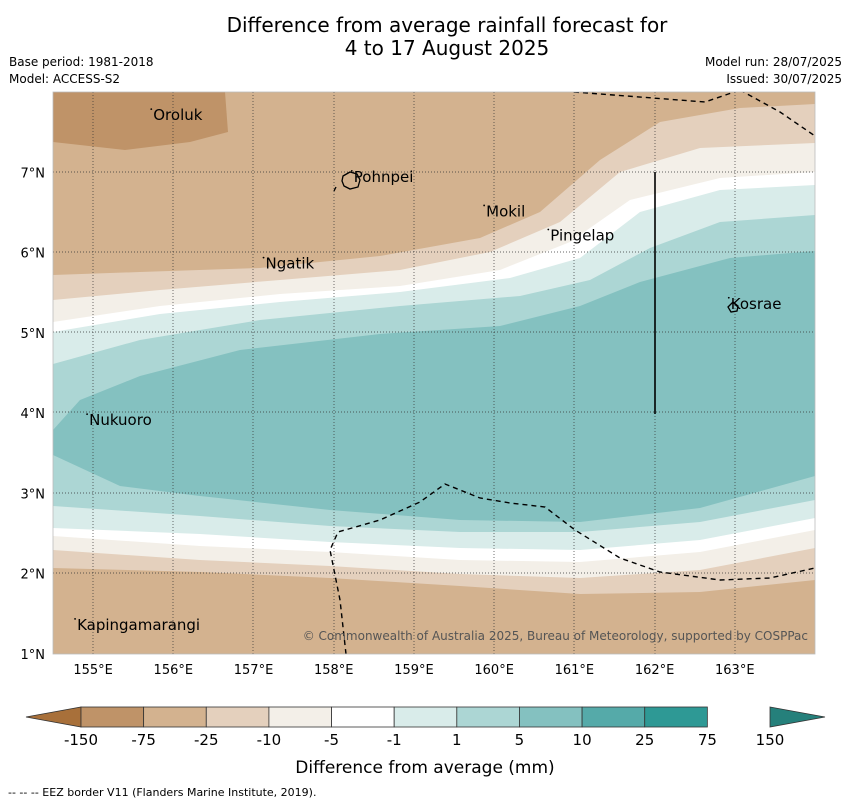  I want to click on base-info: Base period: 1981-2018 Model: ACCESS-S2, so click(81, 71).